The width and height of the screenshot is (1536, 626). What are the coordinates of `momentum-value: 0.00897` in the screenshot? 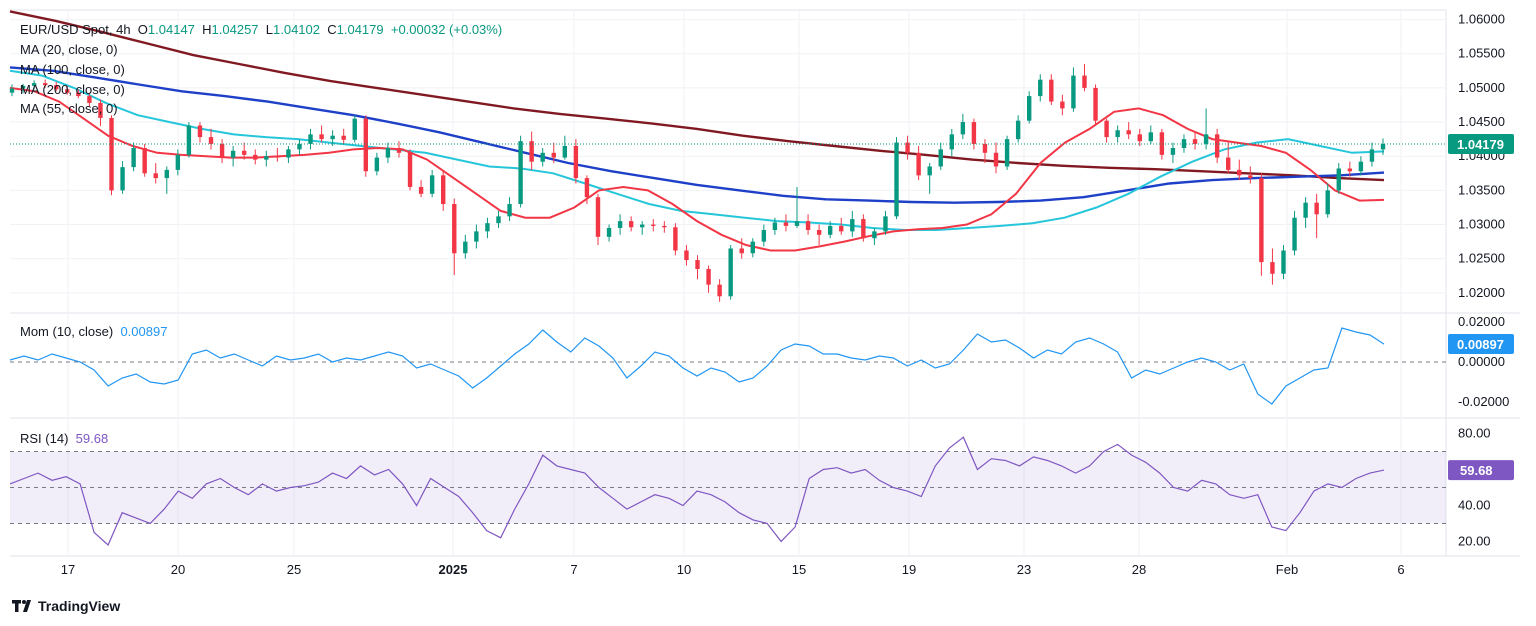 It's located at (144, 331).